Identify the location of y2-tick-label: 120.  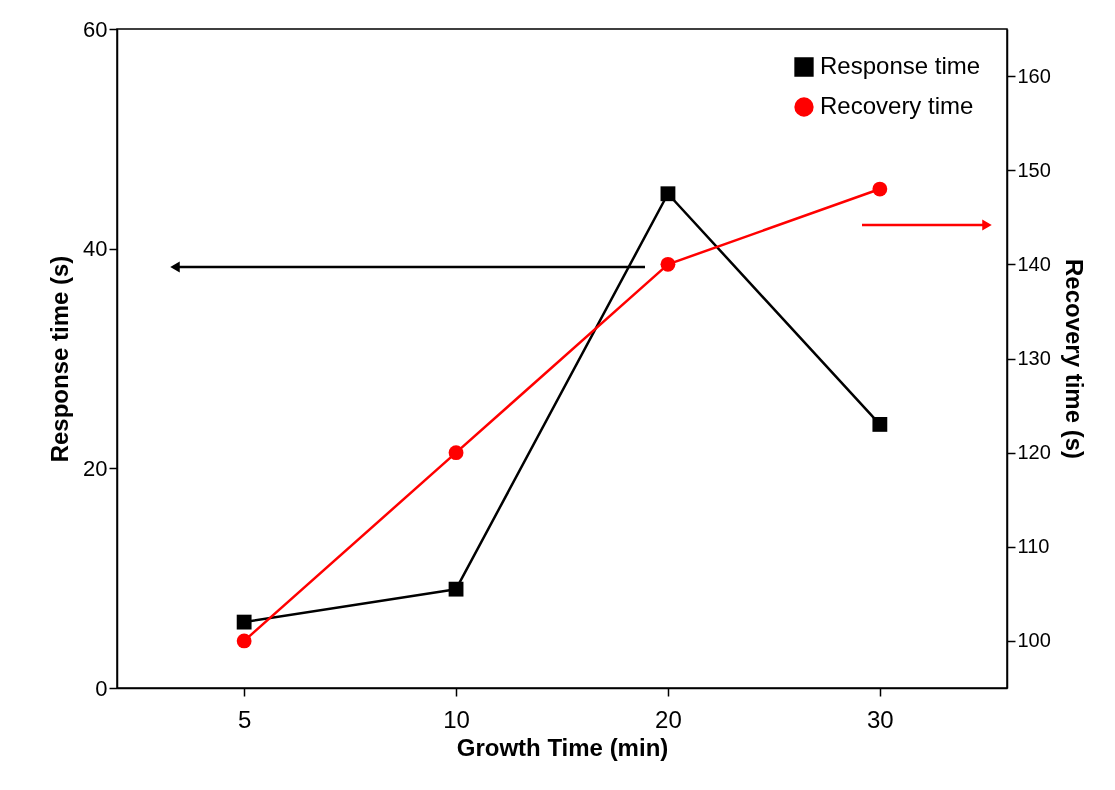
(1034, 452).